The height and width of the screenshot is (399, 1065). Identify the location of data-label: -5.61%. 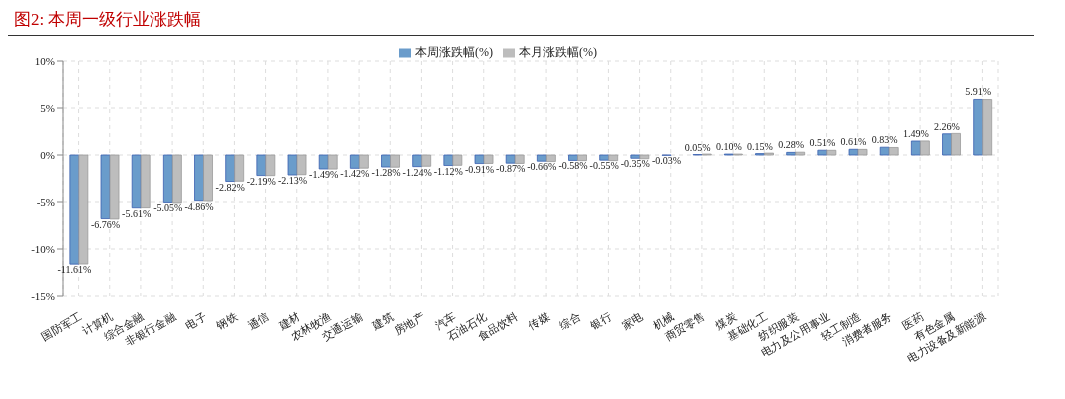
(137, 213).